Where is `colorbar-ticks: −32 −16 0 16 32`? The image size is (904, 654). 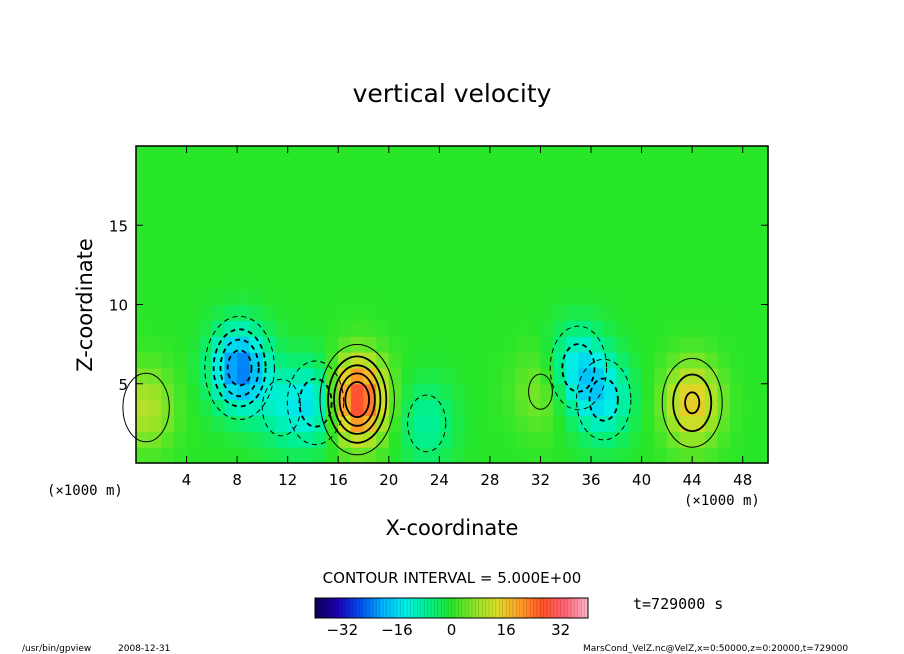
colorbar-ticks: −32 −16 0 16 32 is located at coordinates (448, 630).